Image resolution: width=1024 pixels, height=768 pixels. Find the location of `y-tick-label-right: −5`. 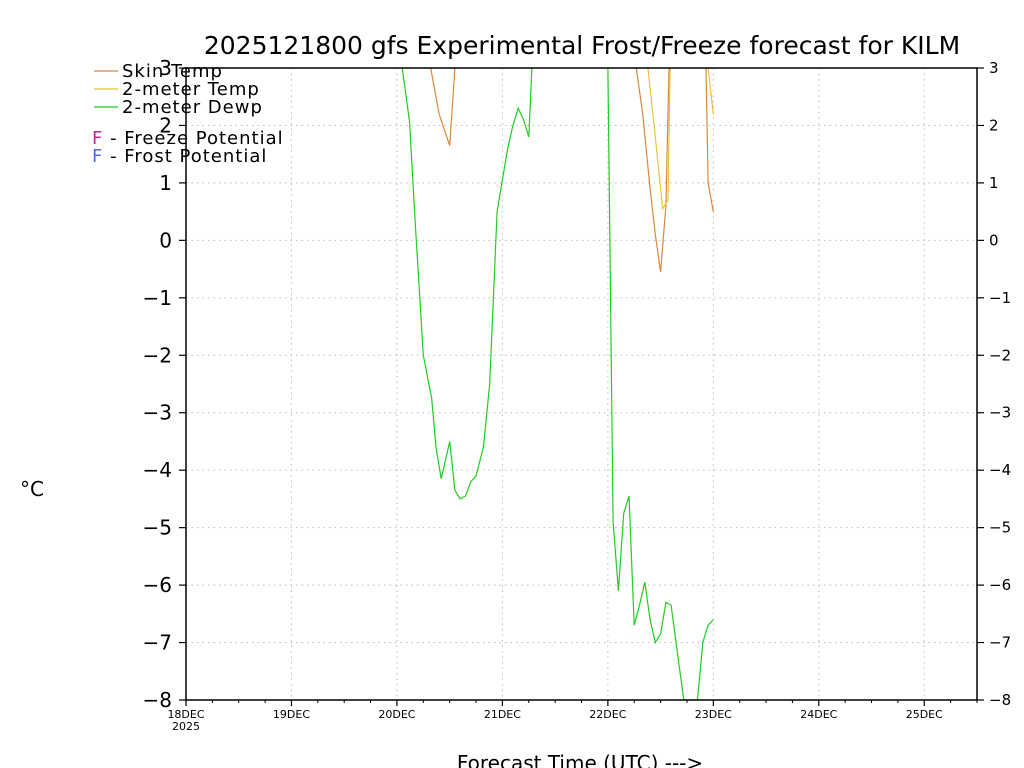

y-tick-label-right: −5 is located at coordinates (1000, 528).